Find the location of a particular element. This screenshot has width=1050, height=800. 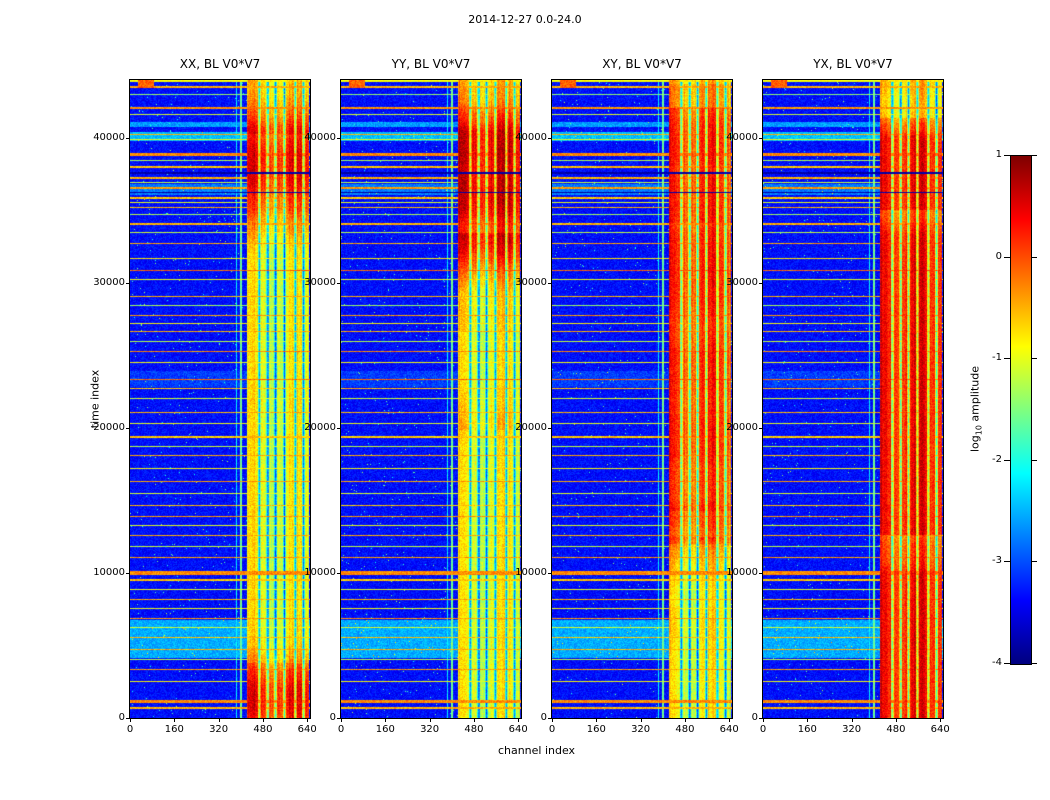

panel-title: YY, BL V0*V7 is located at coordinates (431, 64).